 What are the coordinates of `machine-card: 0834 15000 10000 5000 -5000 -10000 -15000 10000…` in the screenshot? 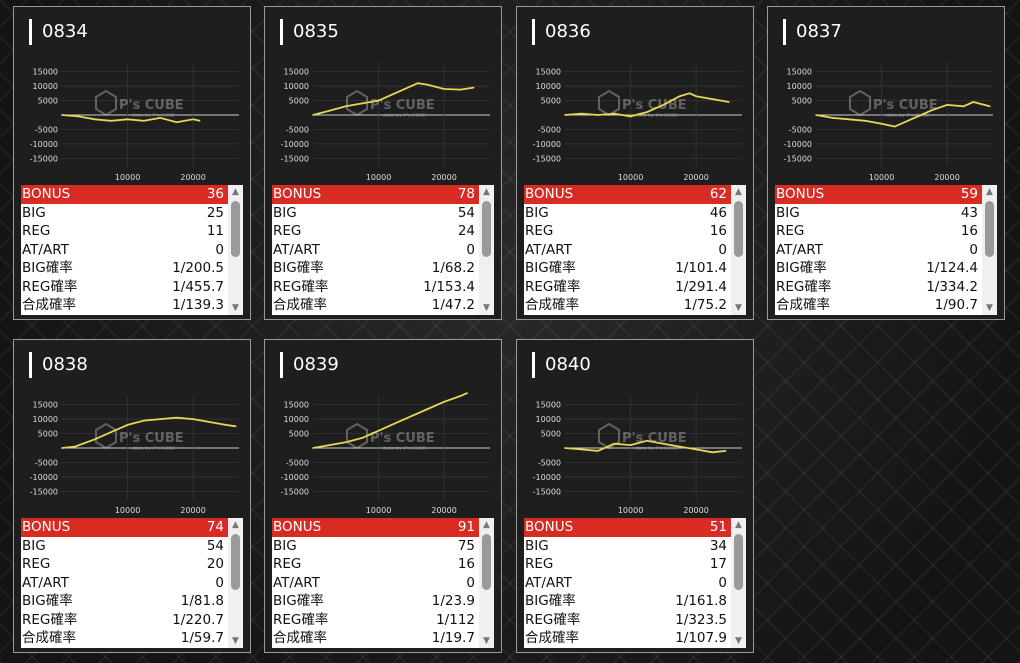 It's located at (132, 163).